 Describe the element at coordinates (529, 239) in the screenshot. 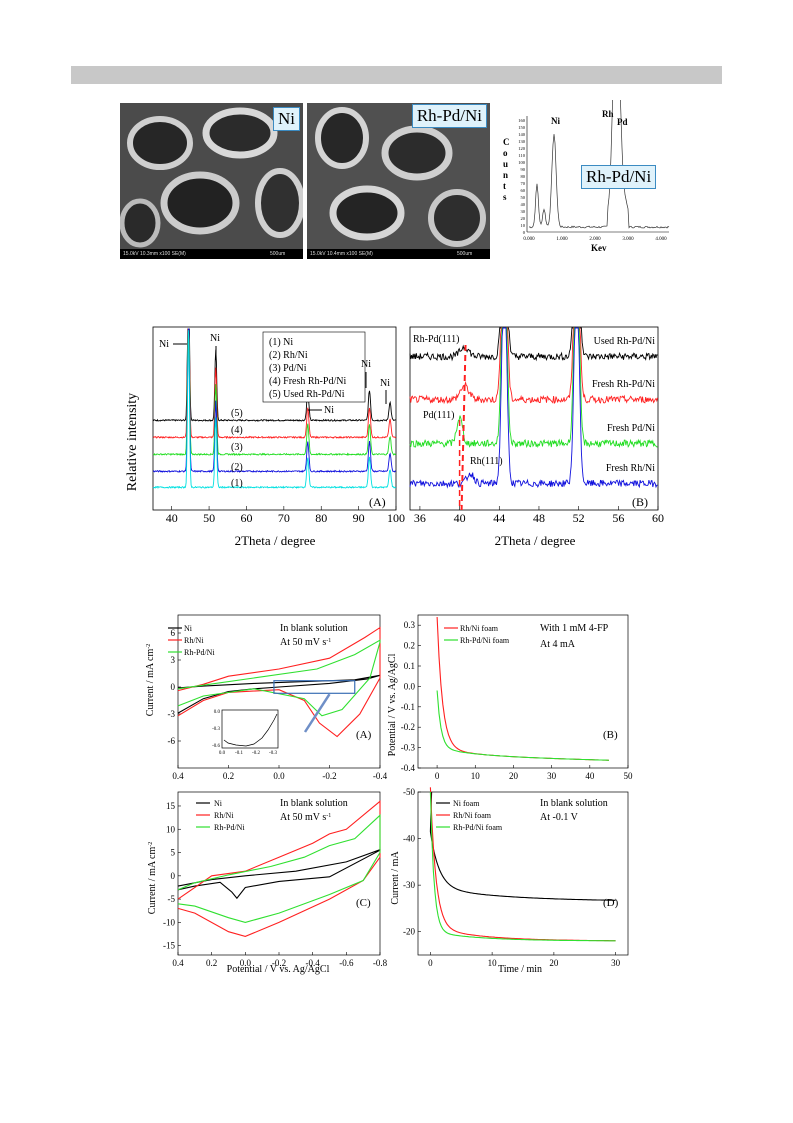

I see `eds-x-tick-label: 0.000` at that location.